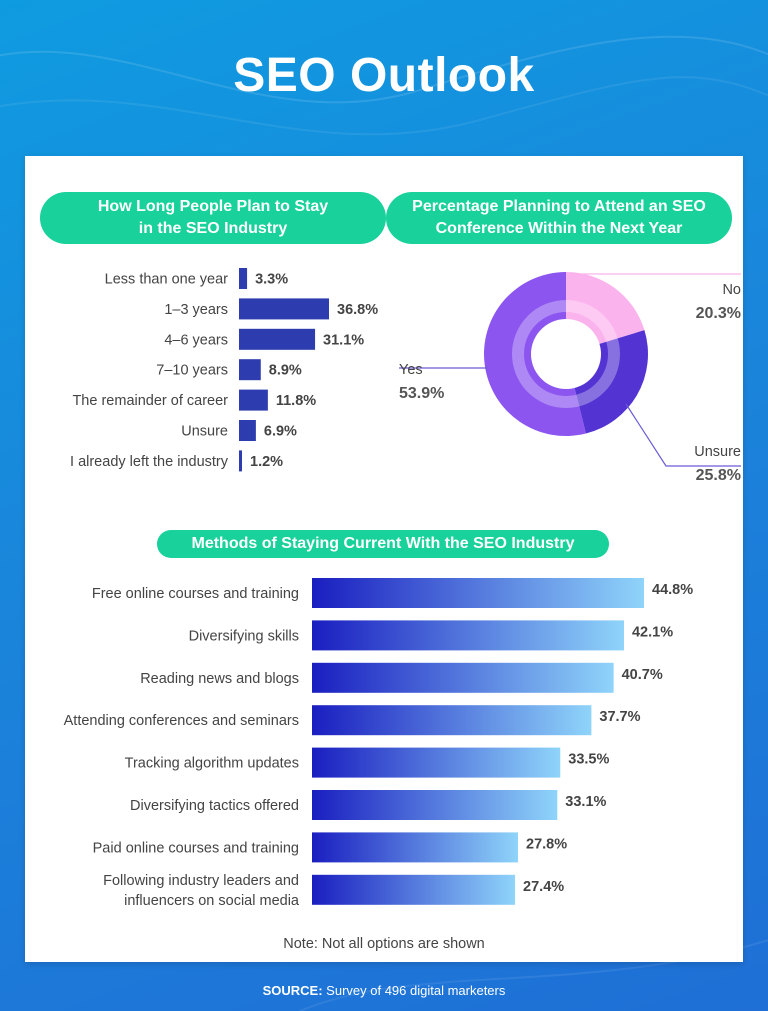 Image resolution: width=768 pixels, height=1011 pixels. I want to click on donut-label-unsure: Unsure, so click(717, 452).